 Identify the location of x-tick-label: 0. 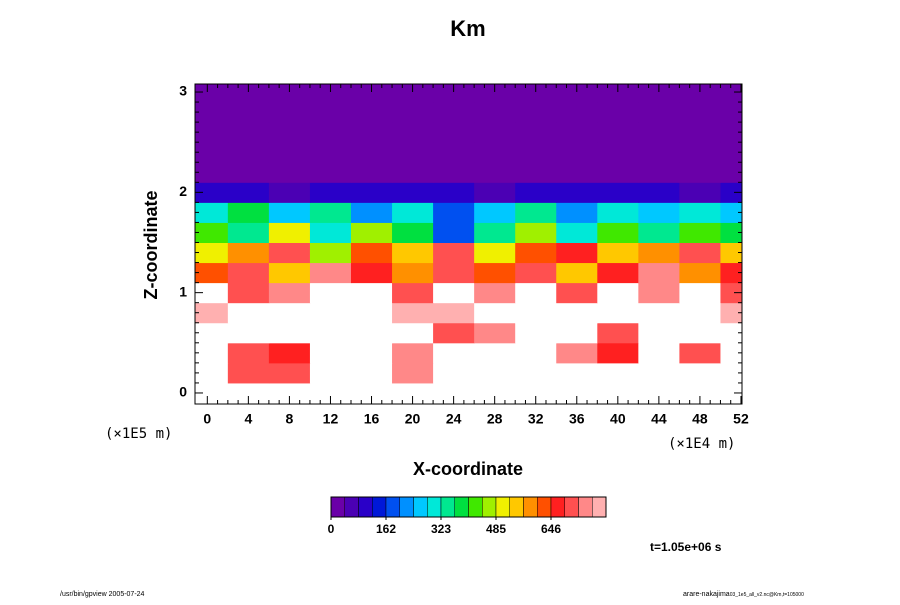
(207, 419).